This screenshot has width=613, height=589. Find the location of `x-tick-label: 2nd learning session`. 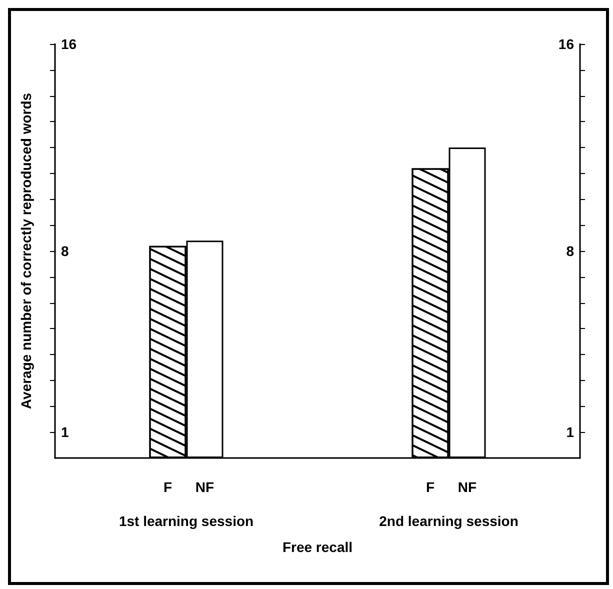

x-tick-label: 2nd learning session is located at coordinates (448, 521).